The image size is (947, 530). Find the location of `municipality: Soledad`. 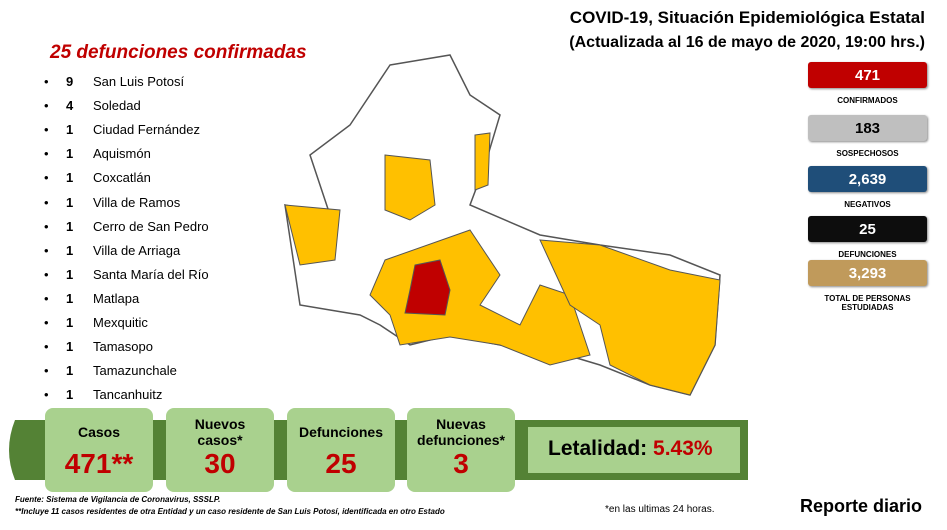

municipality: Soledad is located at coordinates (117, 106).